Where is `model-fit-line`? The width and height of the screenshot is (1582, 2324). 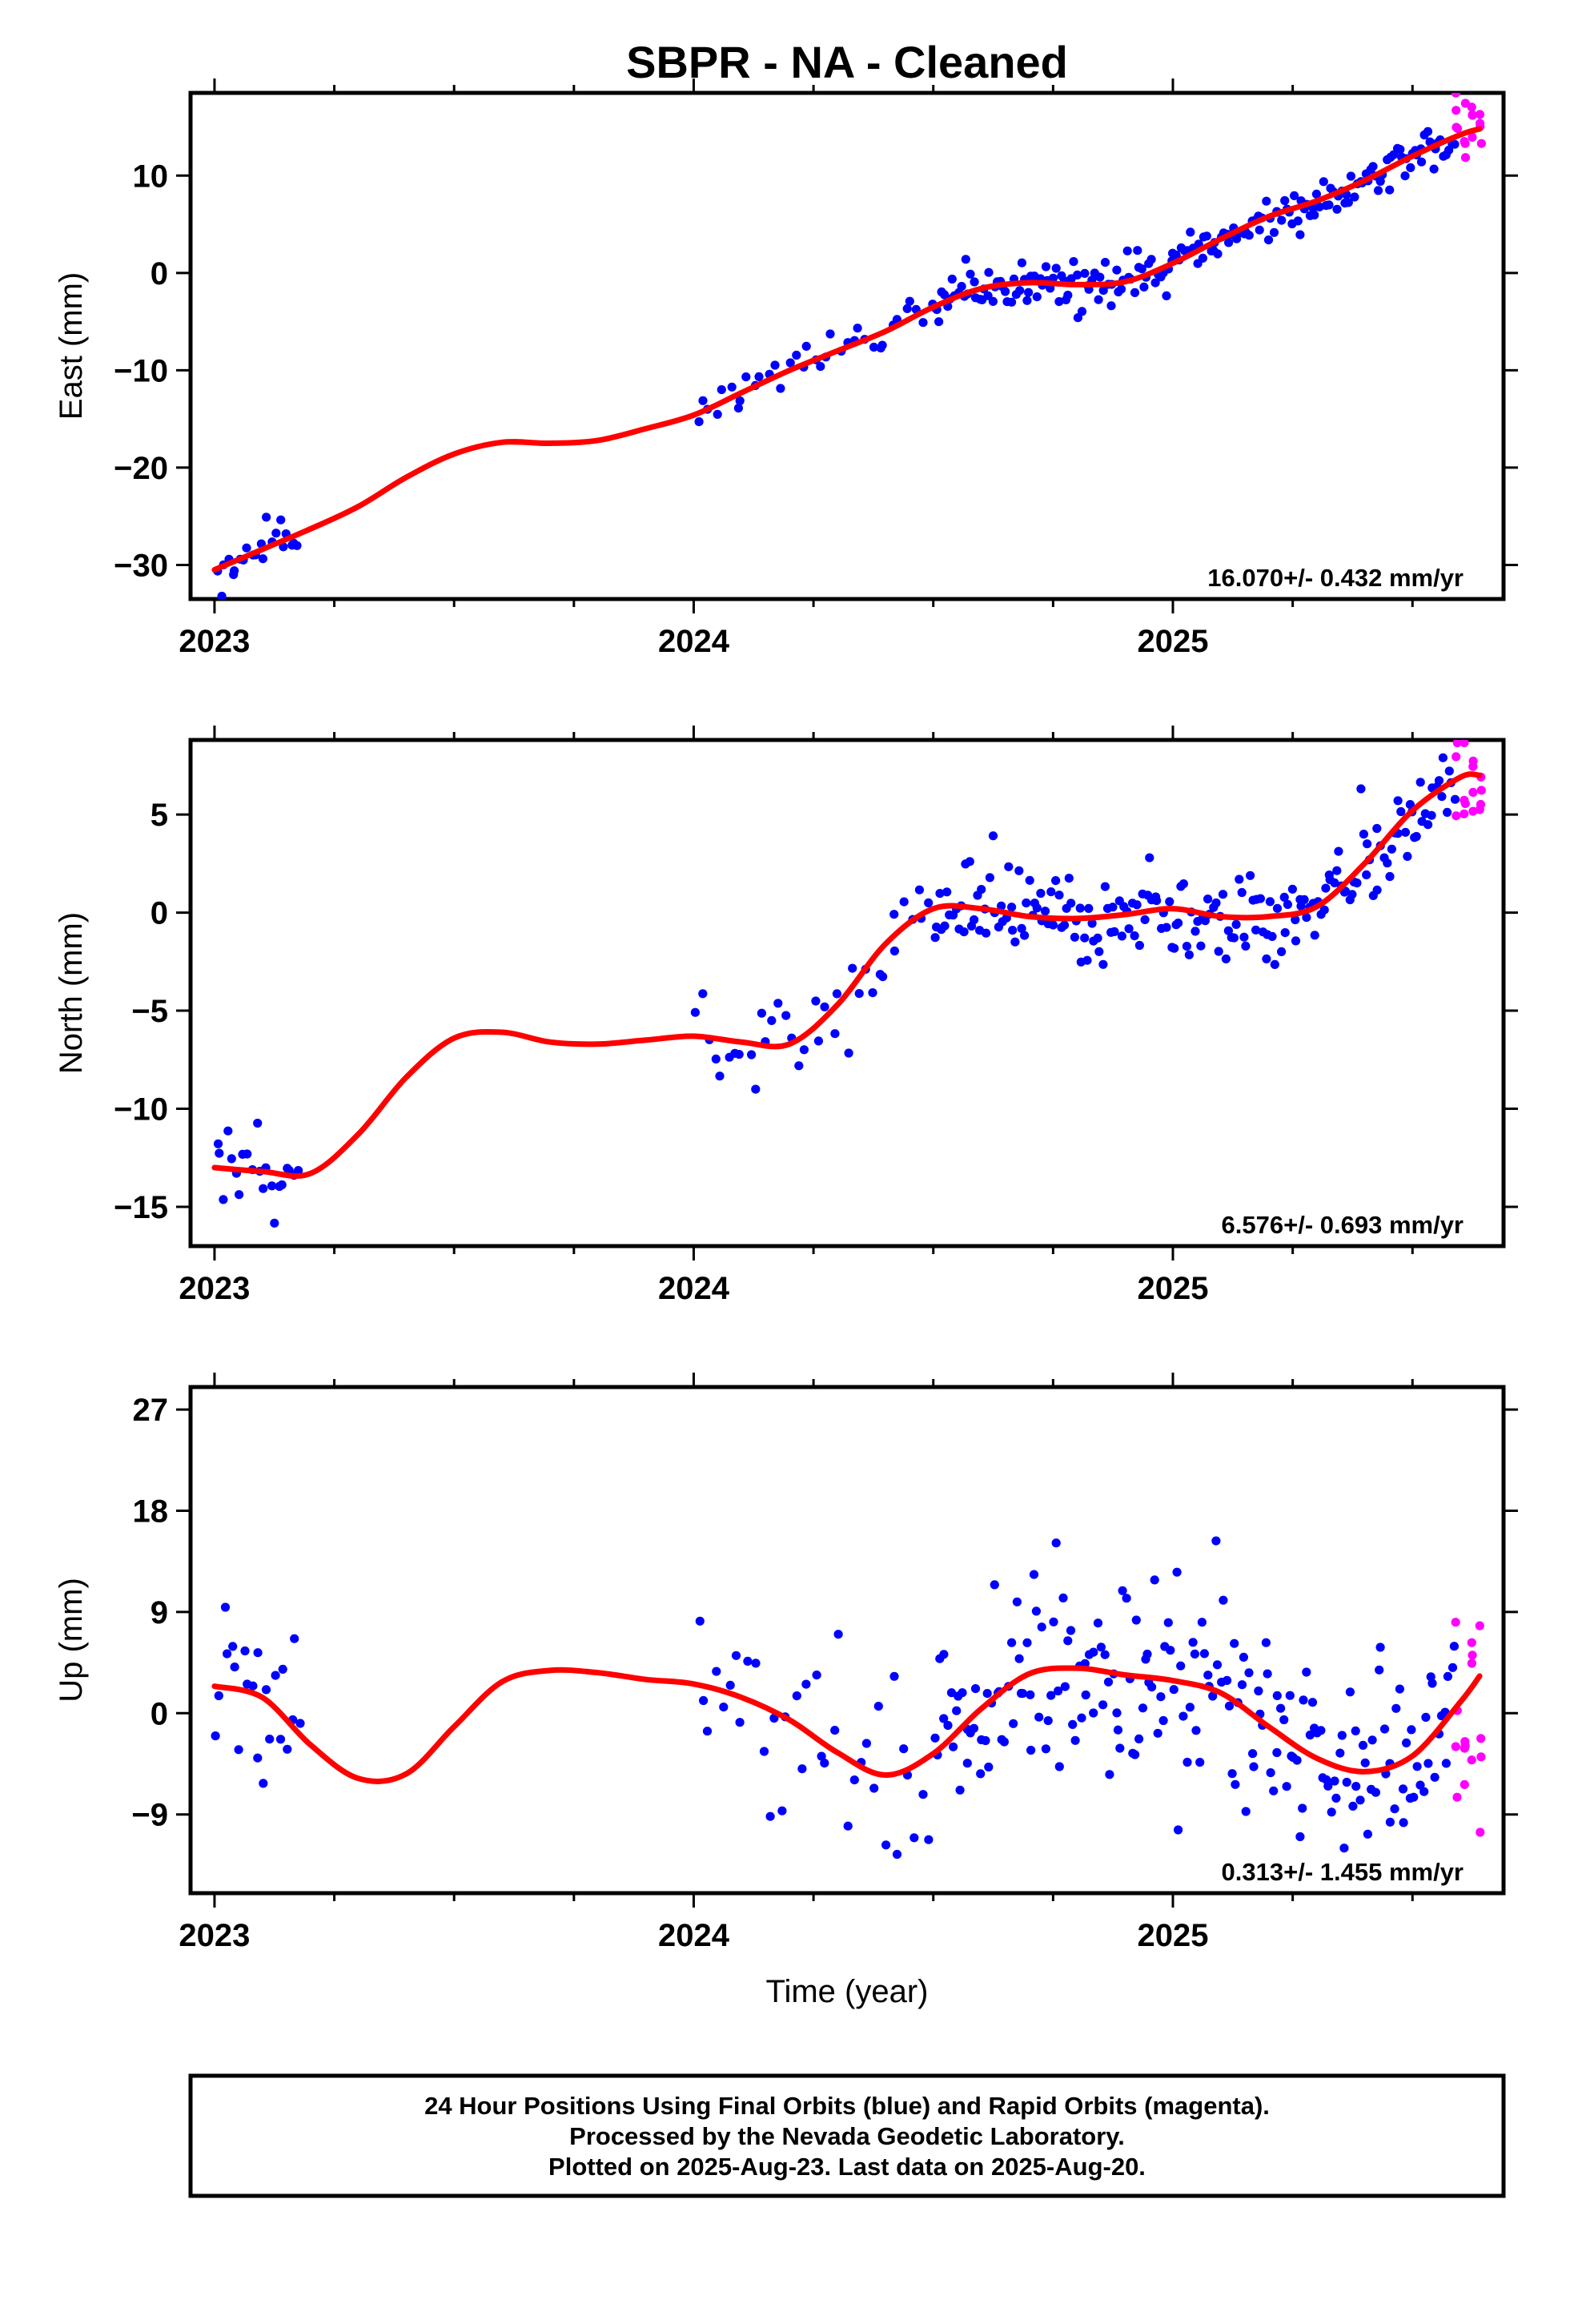
model-fit-line is located at coordinates (847, 1724).